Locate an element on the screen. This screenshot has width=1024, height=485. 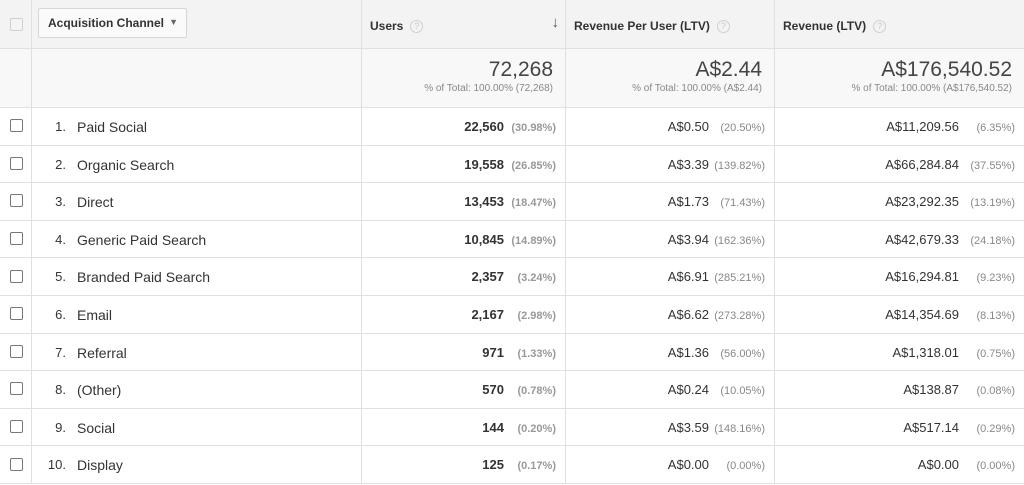
rank-wrap: 6. is located at coordinates (50, 314).